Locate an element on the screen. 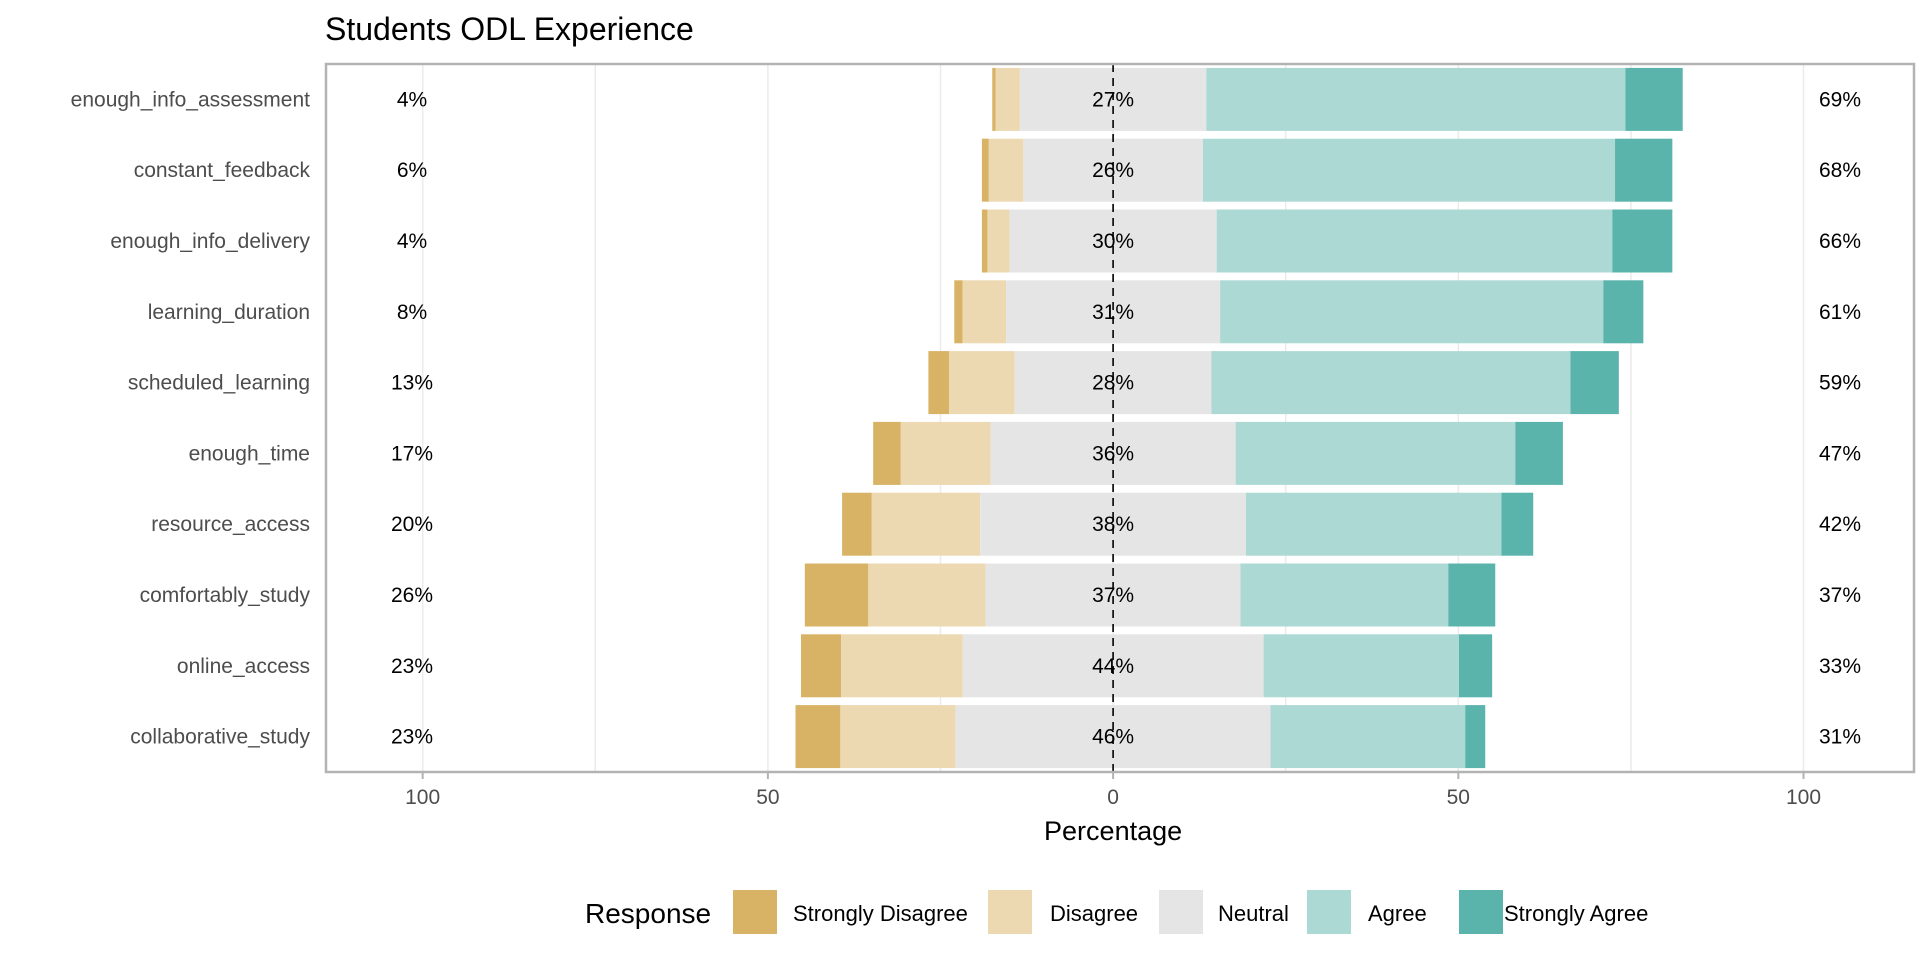  high-percentage-label: 42% is located at coordinates (1840, 524).